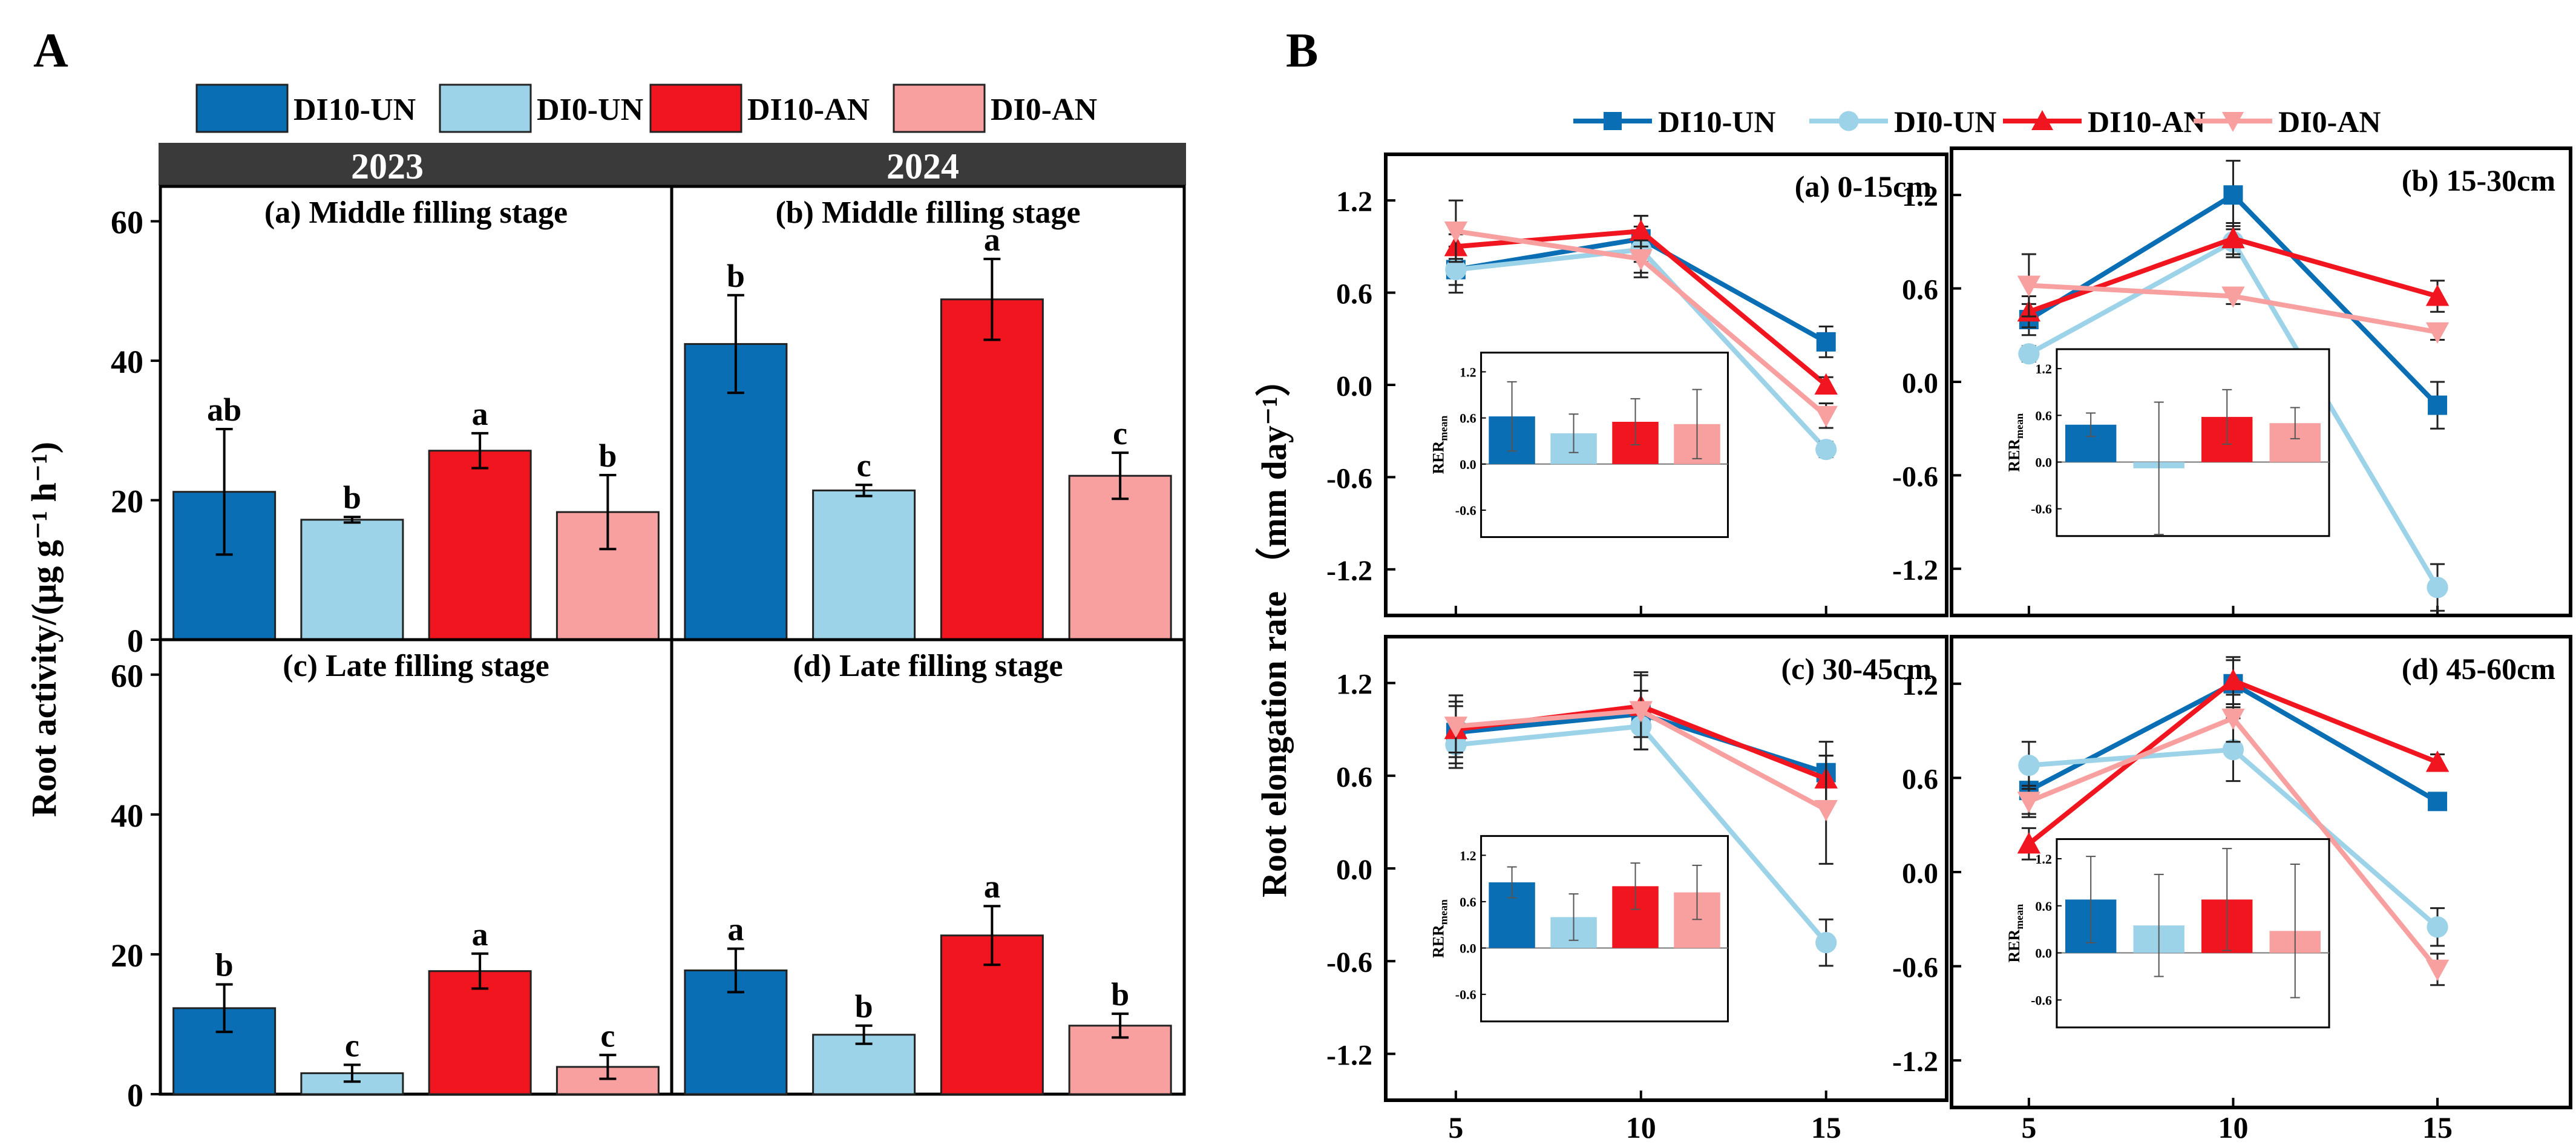  I want to click on line-panel-title: (d) 45-60cm, so click(2478, 669).